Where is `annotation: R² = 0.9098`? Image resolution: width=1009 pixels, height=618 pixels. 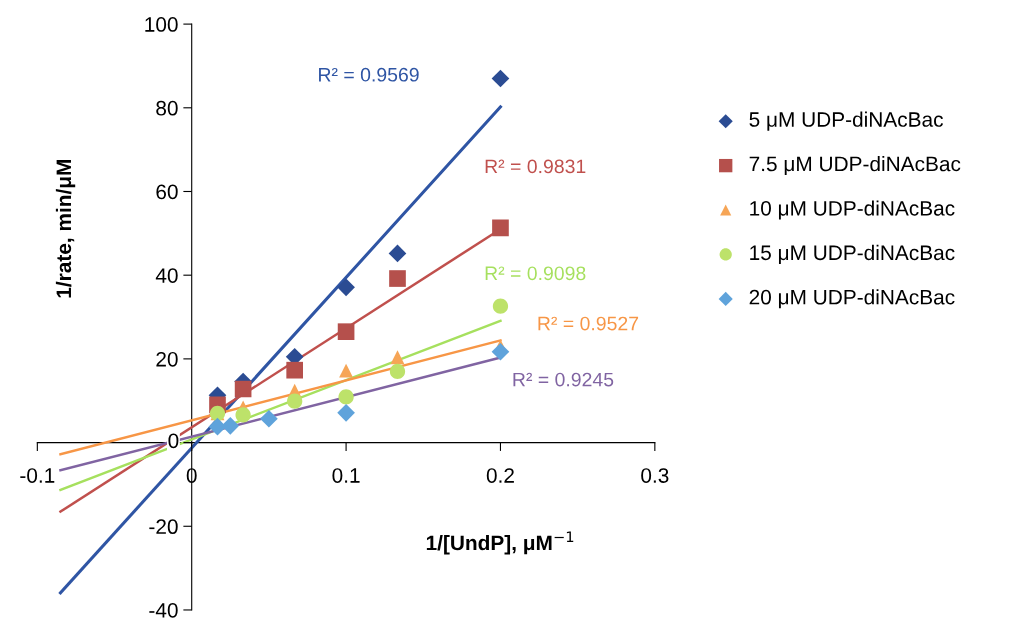
annotation: R² = 0.9098 is located at coordinates (535, 273).